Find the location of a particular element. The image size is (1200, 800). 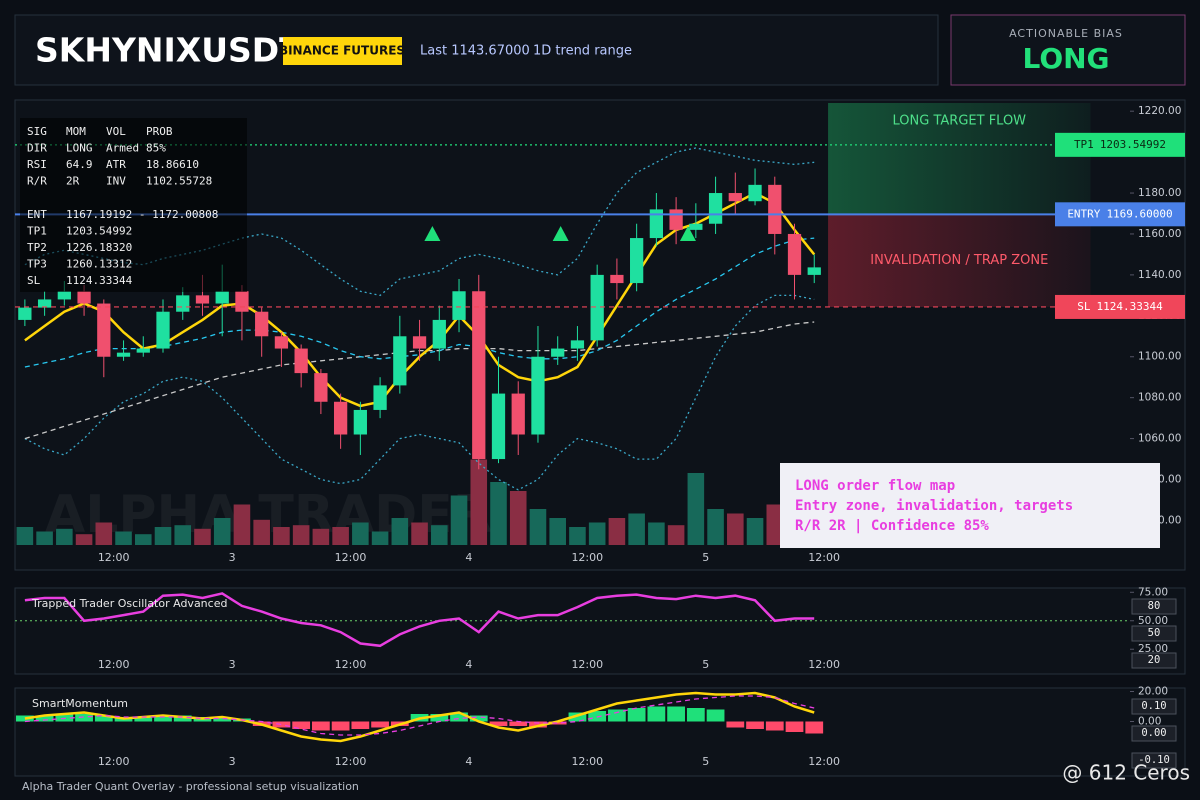

level-value: 1203.54992 is located at coordinates (1133, 144).